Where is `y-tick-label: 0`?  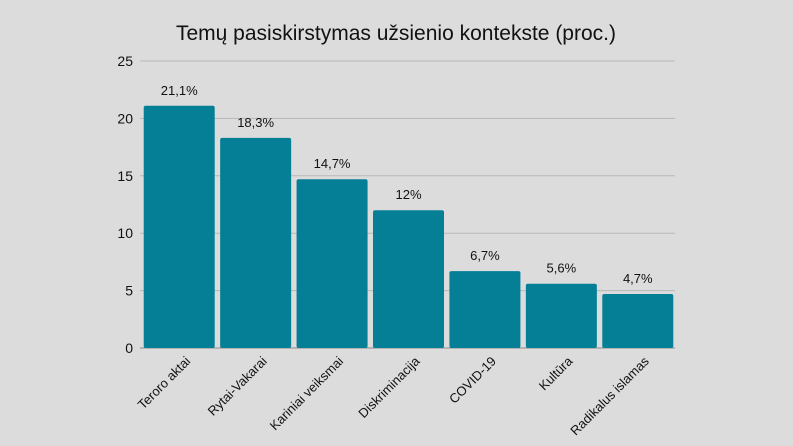
y-tick-label: 0 is located at coordinates (129, 348).